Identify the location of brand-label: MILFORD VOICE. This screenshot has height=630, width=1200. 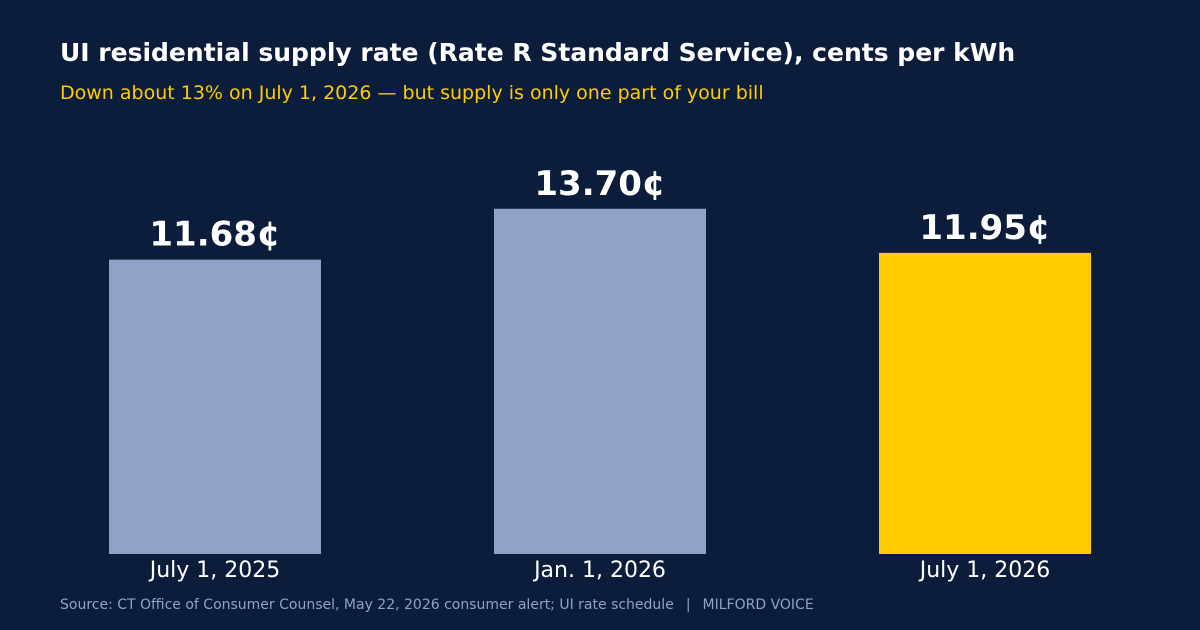
(758, 605).